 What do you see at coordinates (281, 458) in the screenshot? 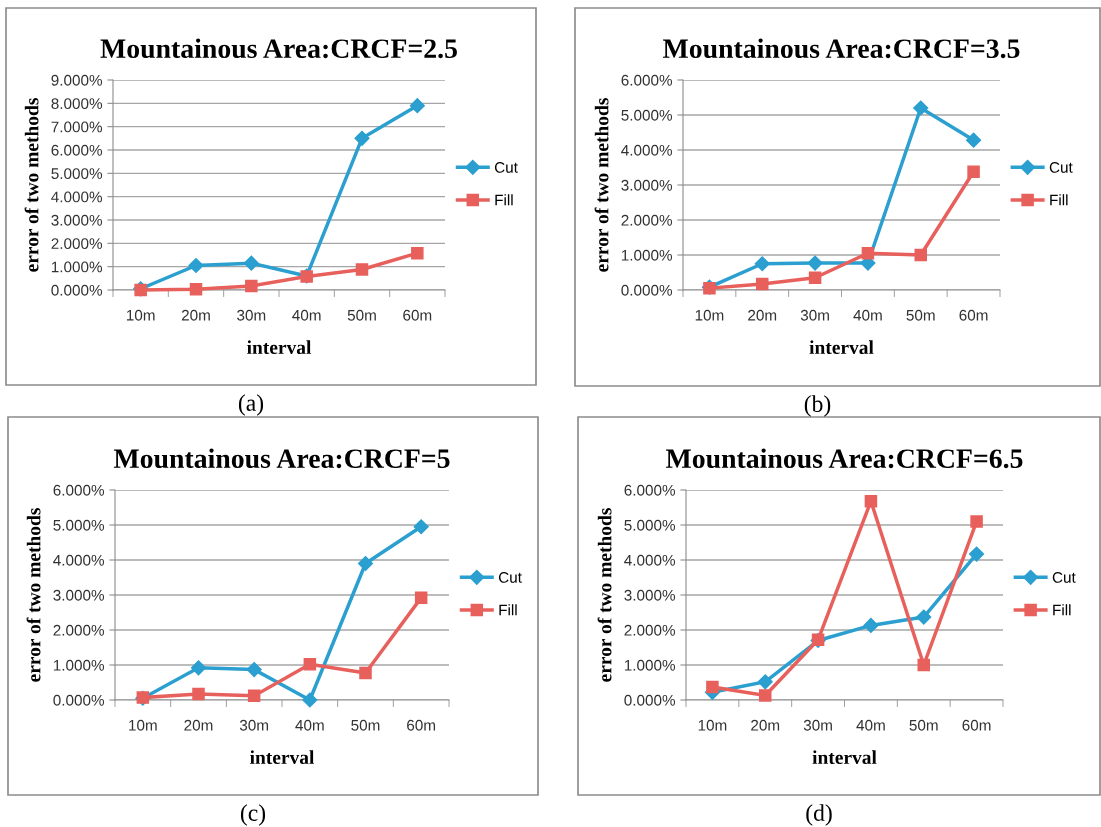
I see `chart-title: Mountainous Area:CRCF=5` at bounding box center [281, 458].